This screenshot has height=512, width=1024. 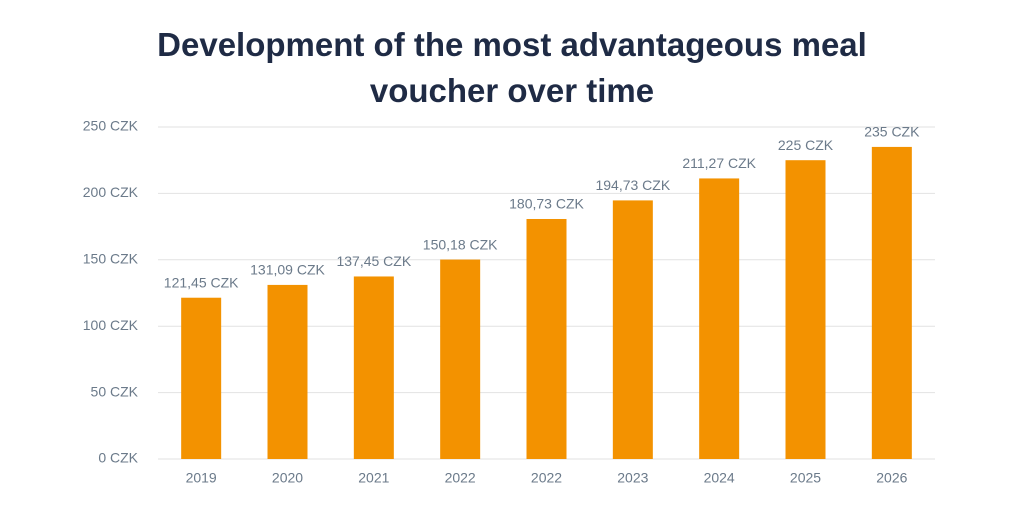 I want to click on y-tick-label: 0 CZK, so click(x=118, y=458).